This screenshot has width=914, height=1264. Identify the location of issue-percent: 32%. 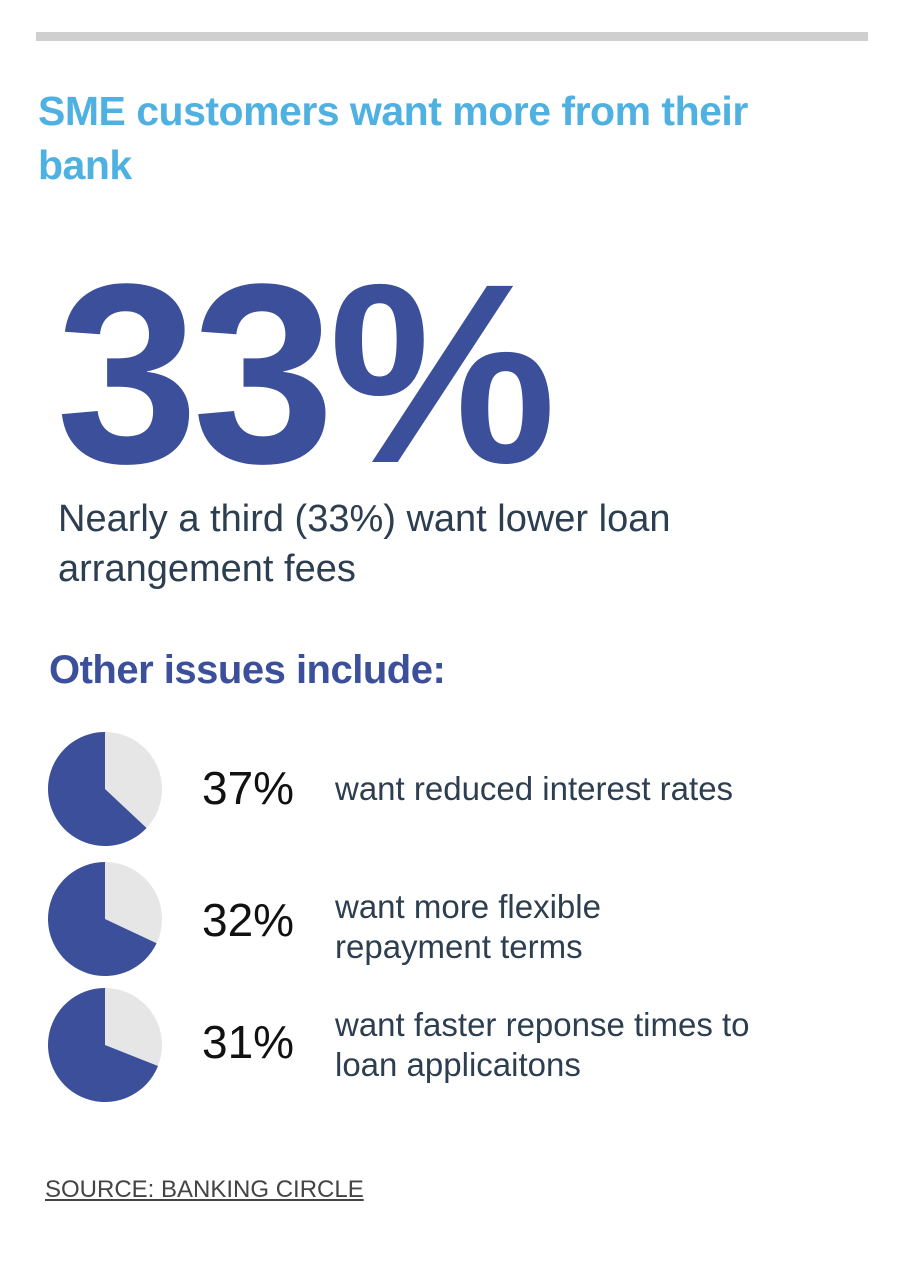
(248, 920).